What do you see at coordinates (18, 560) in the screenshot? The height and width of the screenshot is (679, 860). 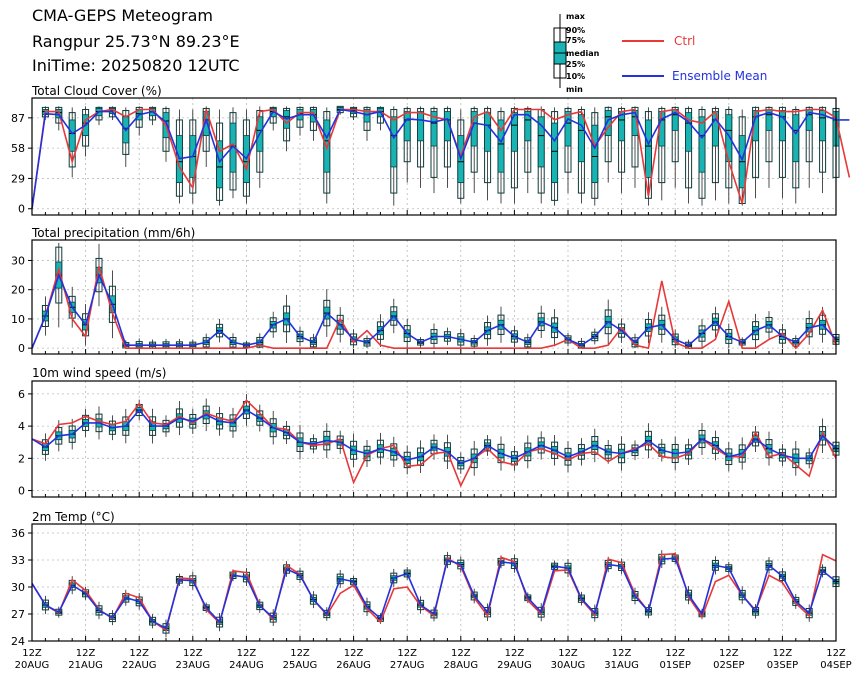 I see `y-tick-label-3: 33` at bounding box center [18, 560].